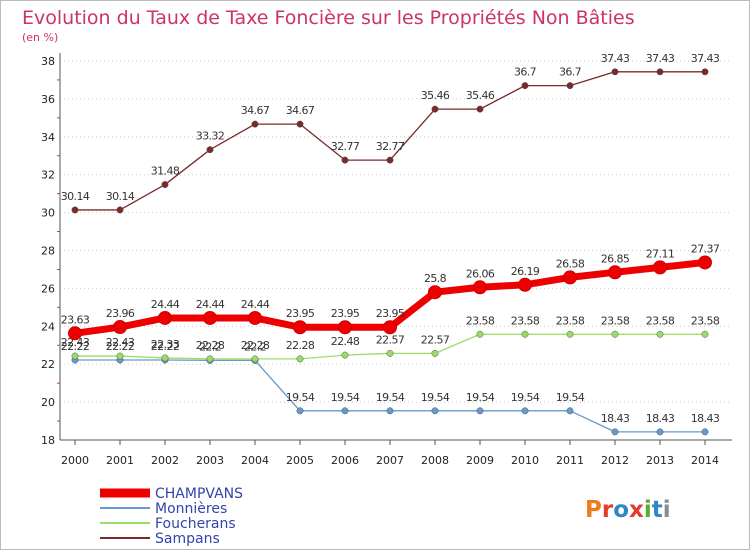 The image size is (750, 550). What do you see at coordinates (255, 460) in the screenshot?
I see `x-tick-label: 2004` at bounding box center [255, 460].